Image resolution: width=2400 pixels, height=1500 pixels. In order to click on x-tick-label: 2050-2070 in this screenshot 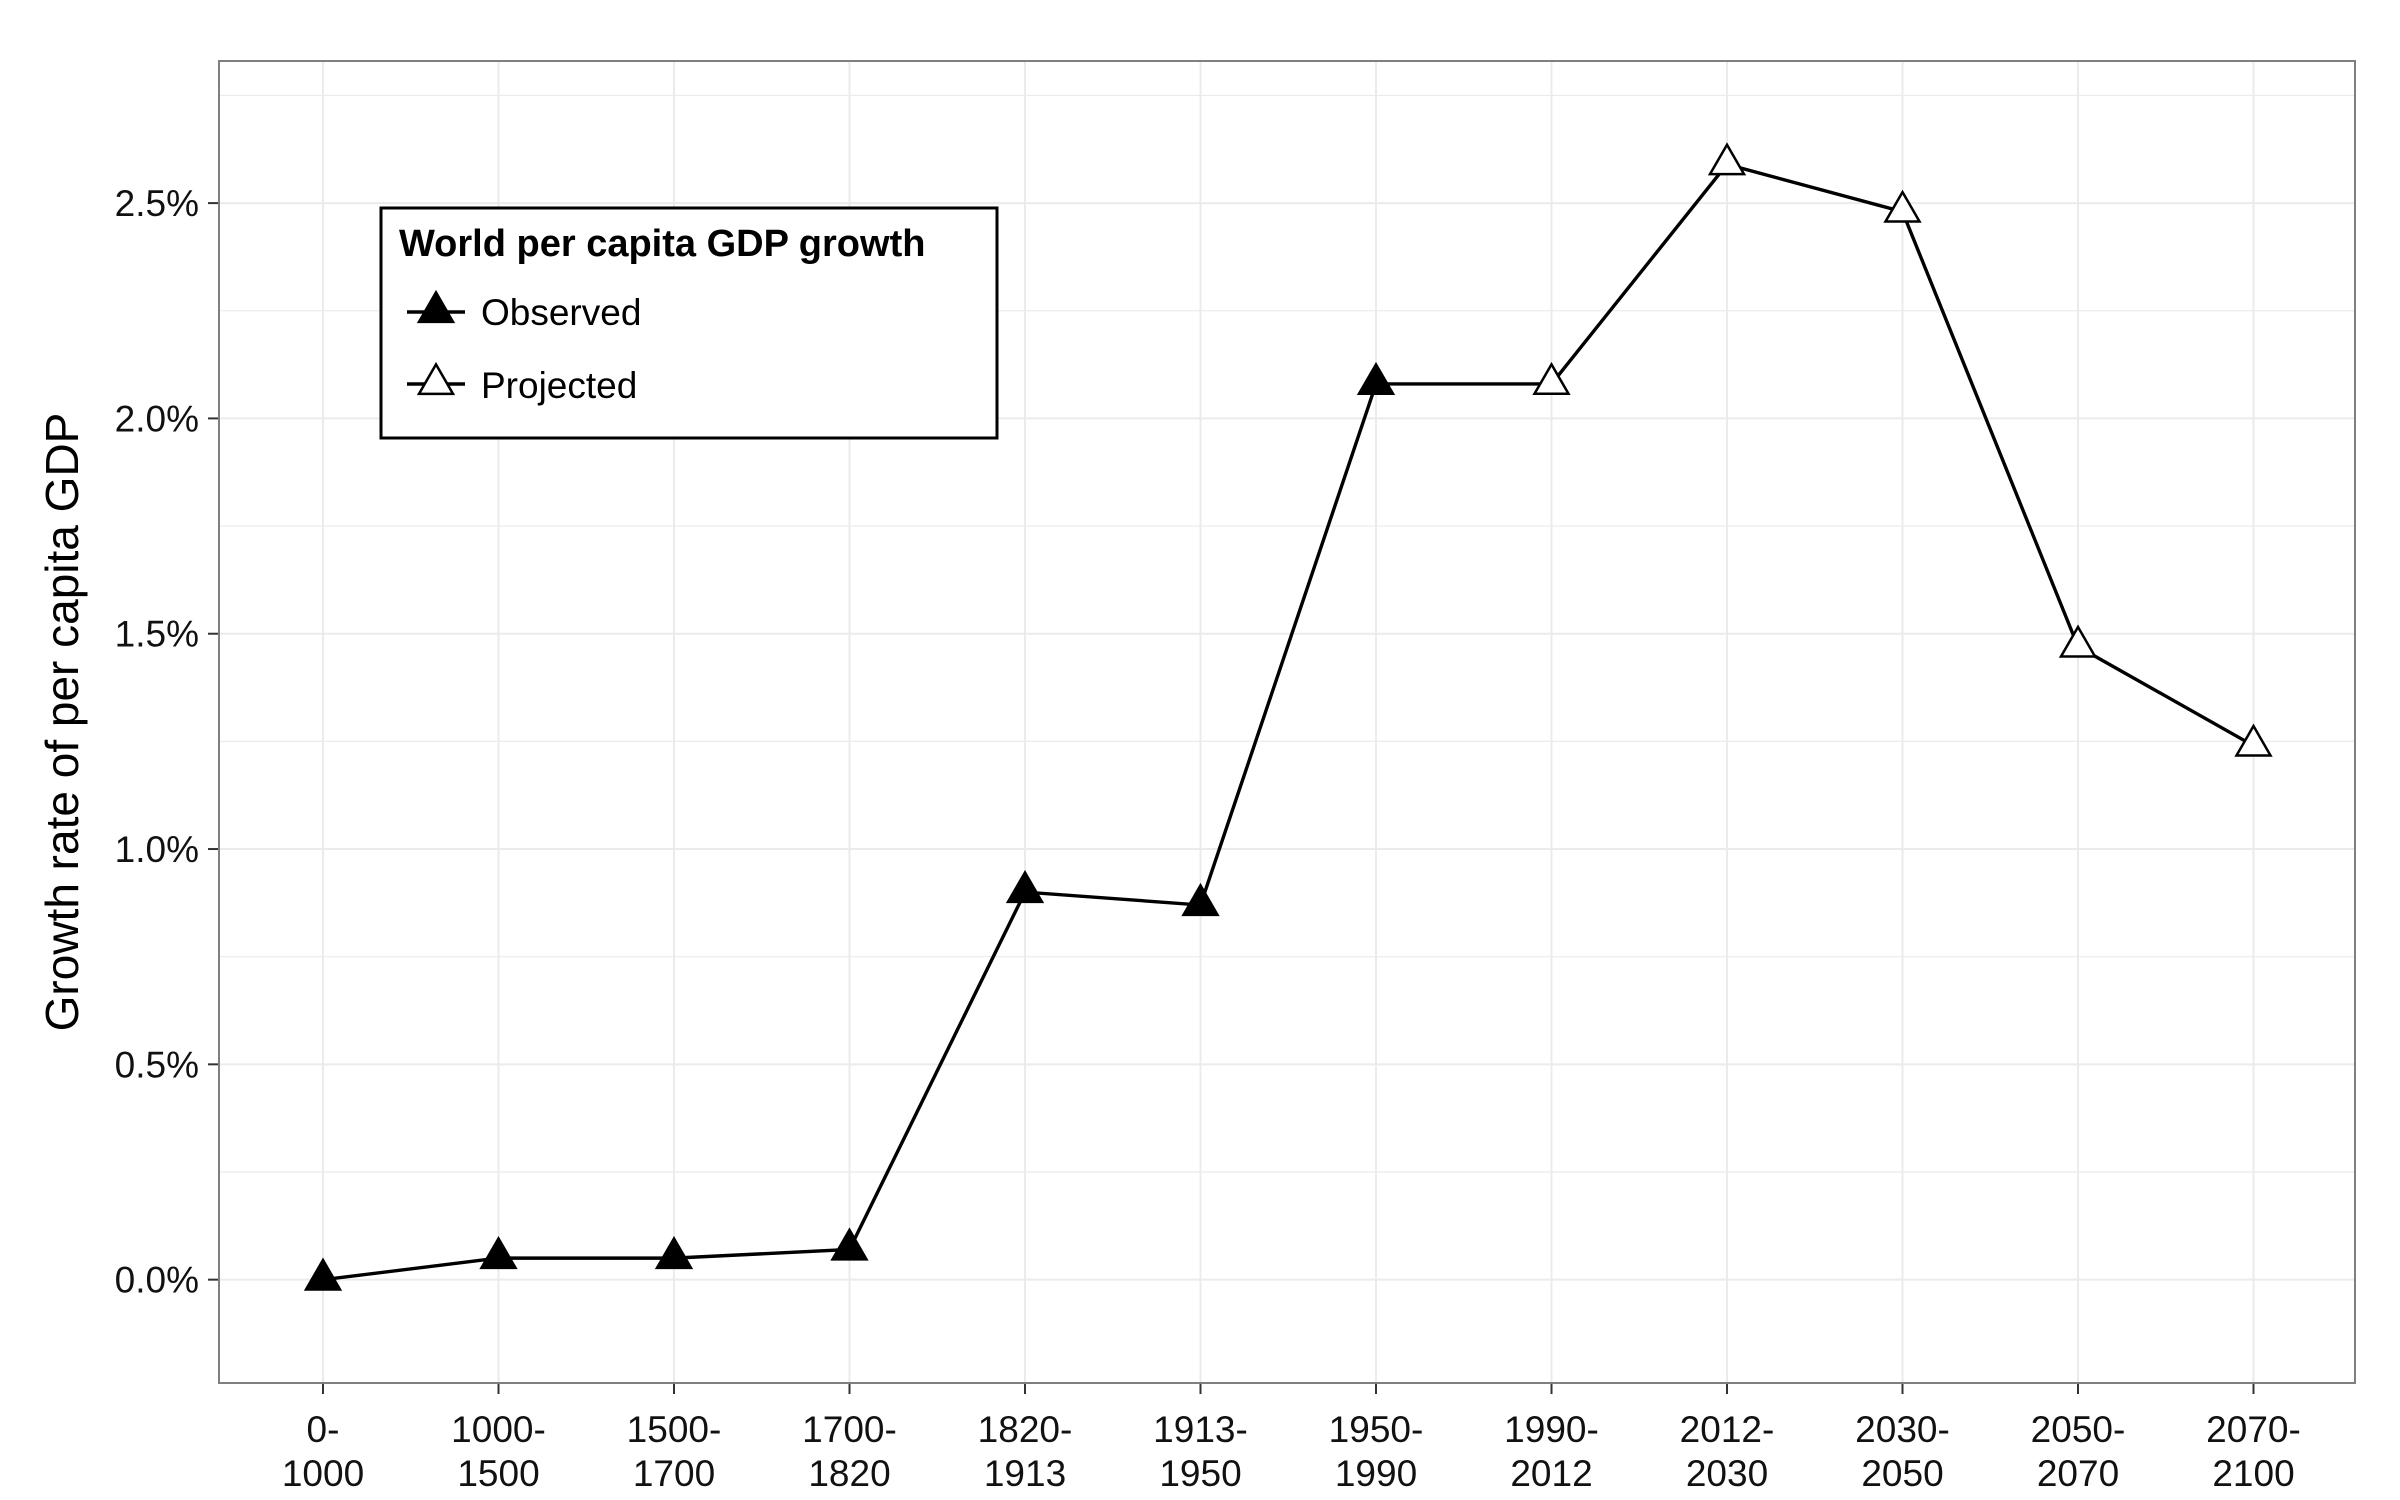, I will do `click(2078, 1451)`.